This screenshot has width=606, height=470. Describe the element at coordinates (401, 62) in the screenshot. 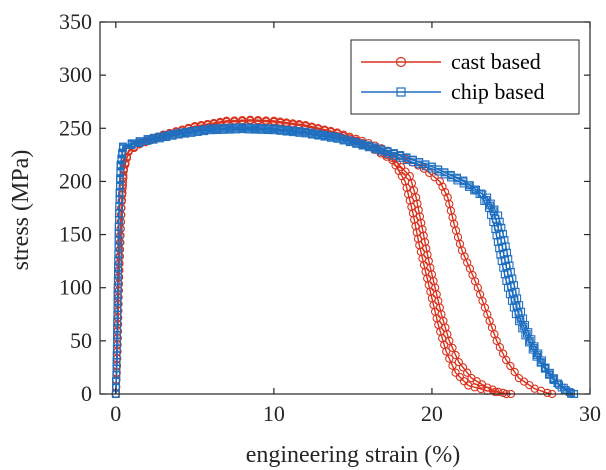

I see `legend-marker-circle` at that location.